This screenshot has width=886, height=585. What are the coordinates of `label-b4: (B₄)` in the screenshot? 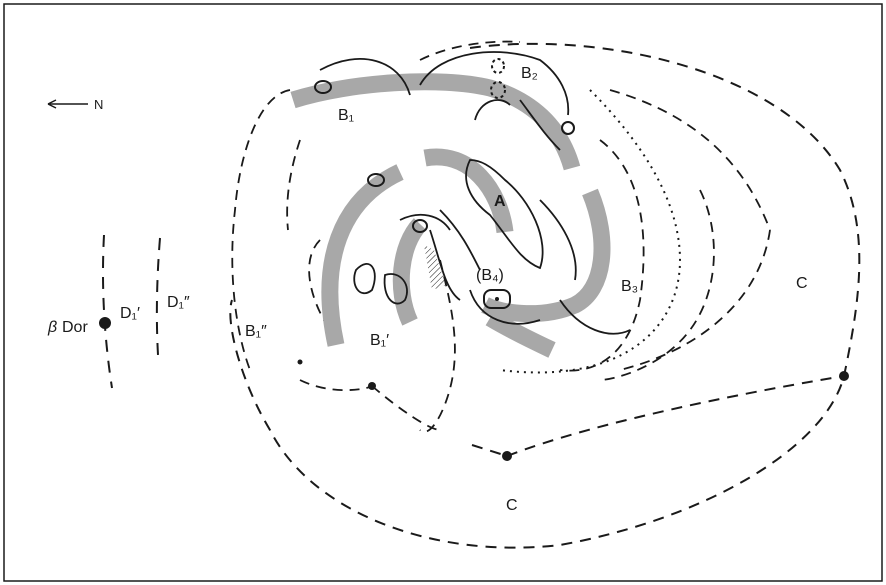 It's located at (490, 275).